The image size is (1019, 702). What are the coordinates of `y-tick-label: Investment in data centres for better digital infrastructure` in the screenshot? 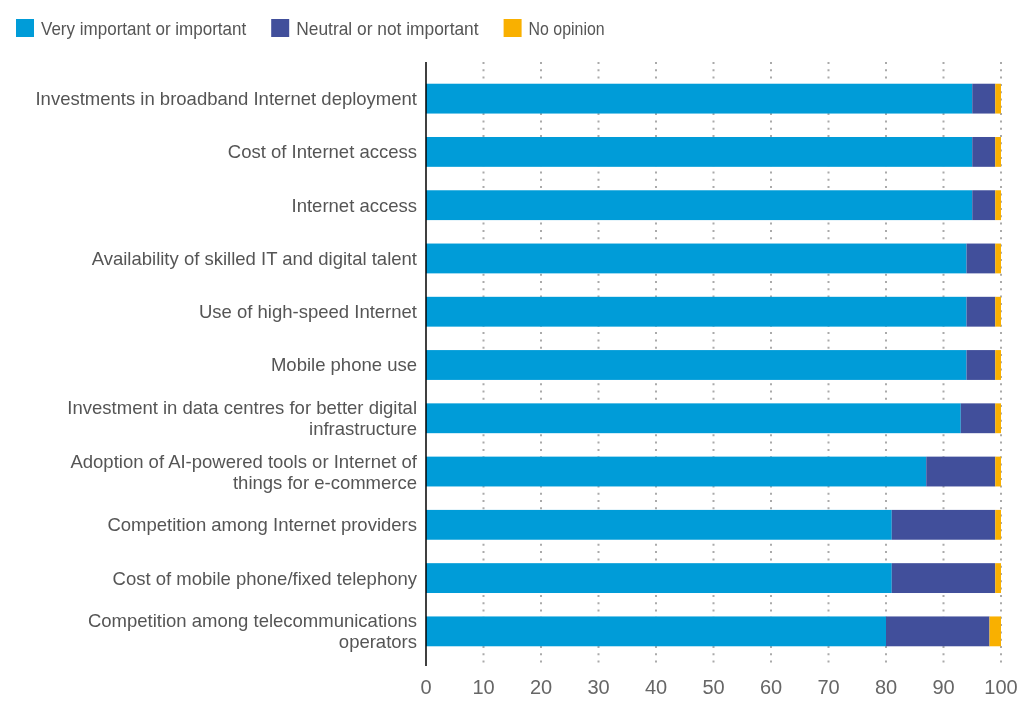 It's located at (242, 418).